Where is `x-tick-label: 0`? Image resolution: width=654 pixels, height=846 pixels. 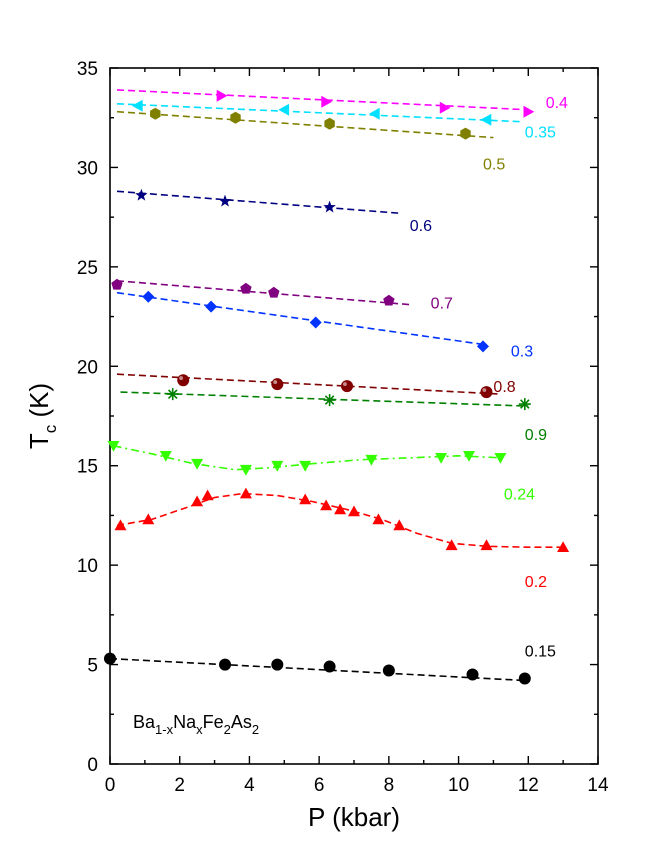 x-tick-label: 0 is located at coordinates (110, 785).